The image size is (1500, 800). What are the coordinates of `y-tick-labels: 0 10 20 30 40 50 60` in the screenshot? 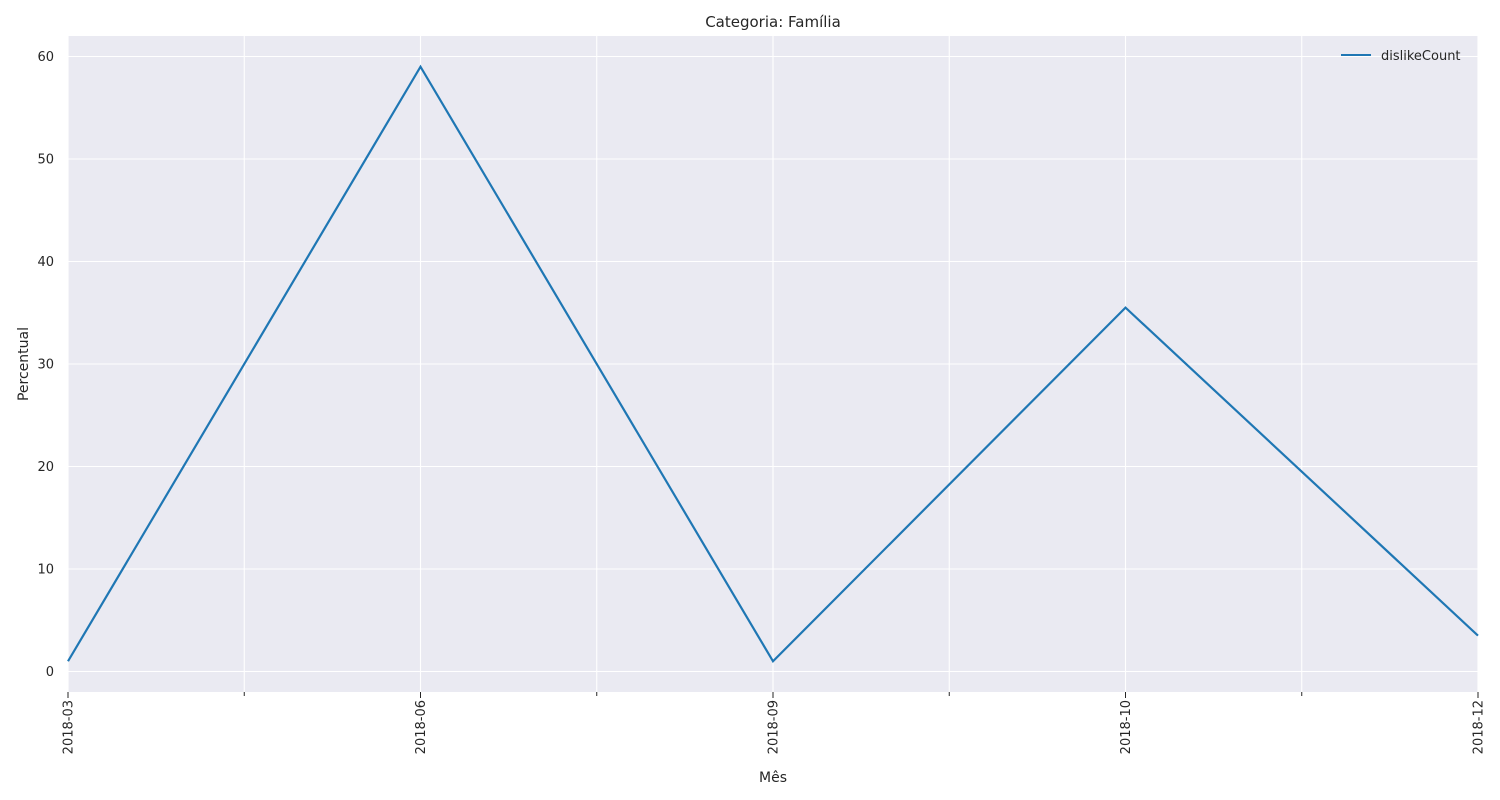 It's located at (45, 365).